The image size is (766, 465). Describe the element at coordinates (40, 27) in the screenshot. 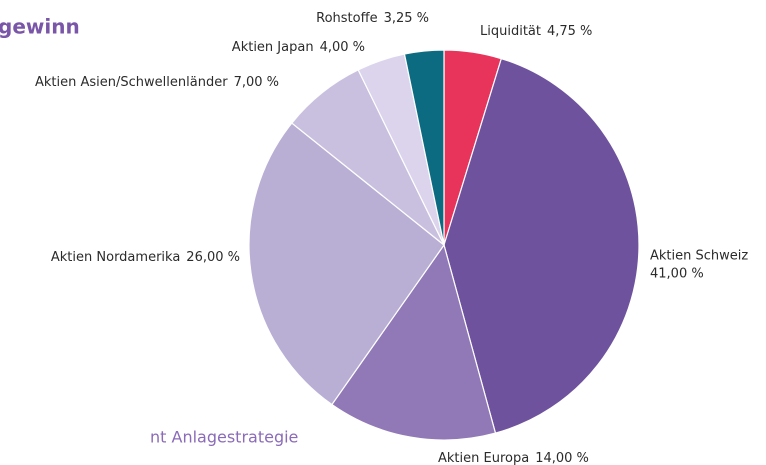

I see `chart-title: gewinn` at that location.